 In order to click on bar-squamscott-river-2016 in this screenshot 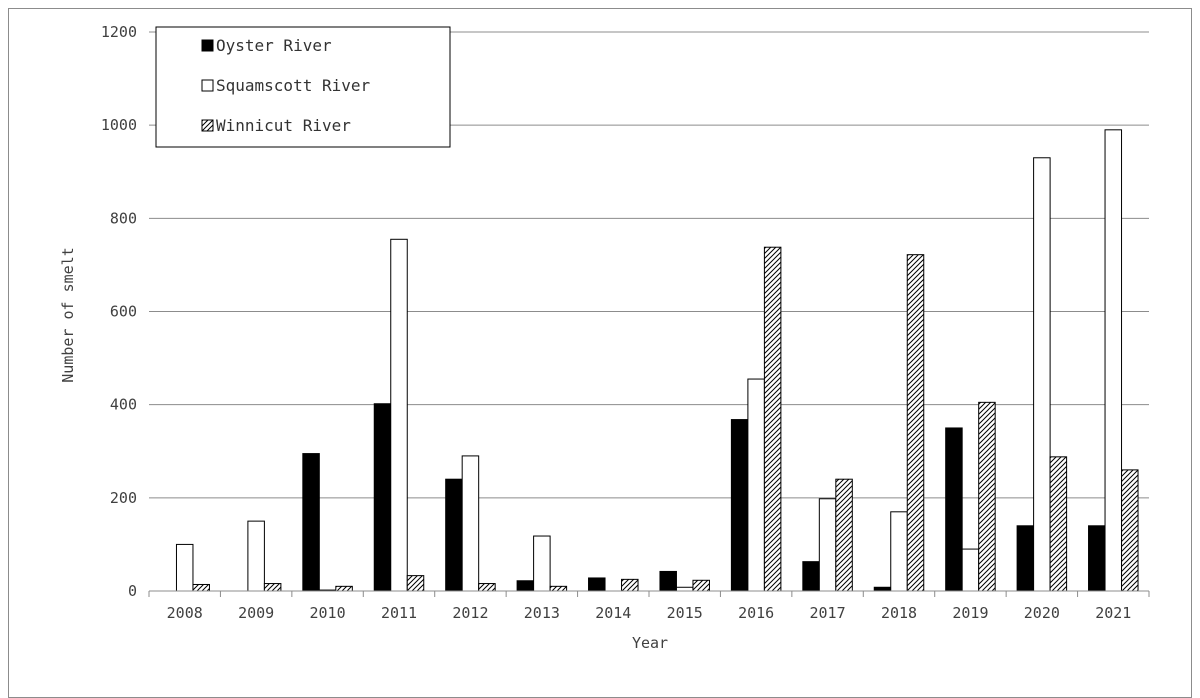, I will do `click(756, 485)`.